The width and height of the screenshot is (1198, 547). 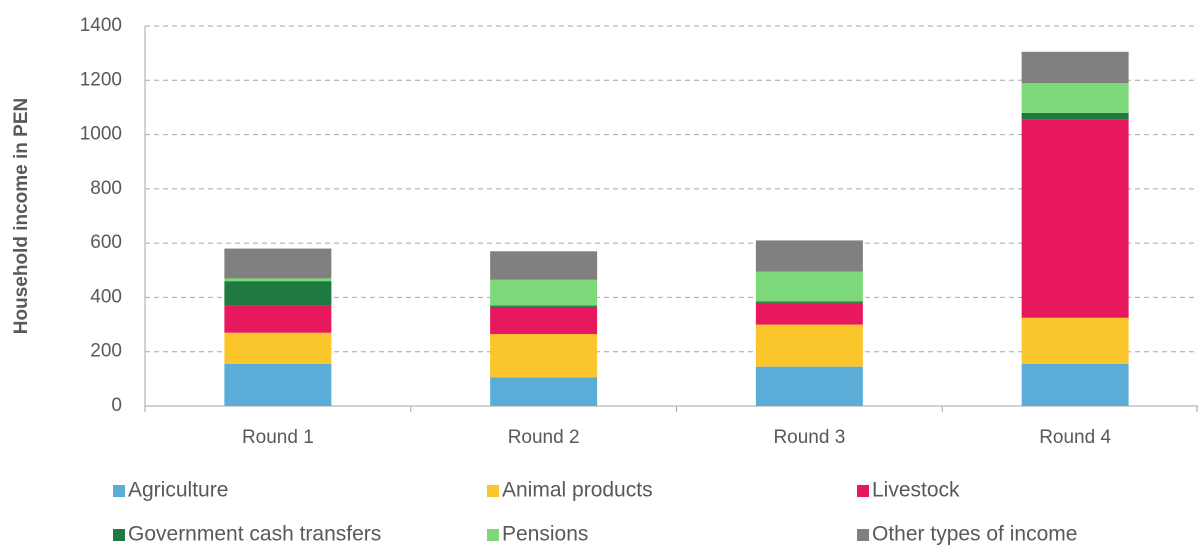 I want to click on x-tick-label: Round 4, so click(x=1075, y=437).